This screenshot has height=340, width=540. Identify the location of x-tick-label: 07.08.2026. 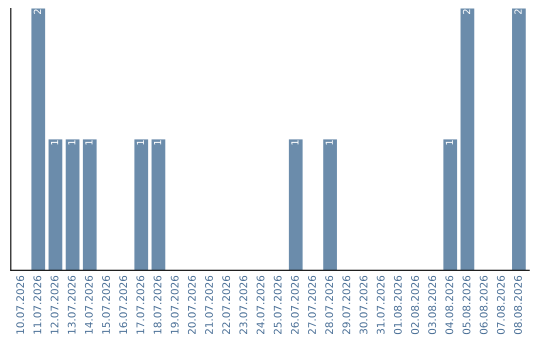
(500, 305).